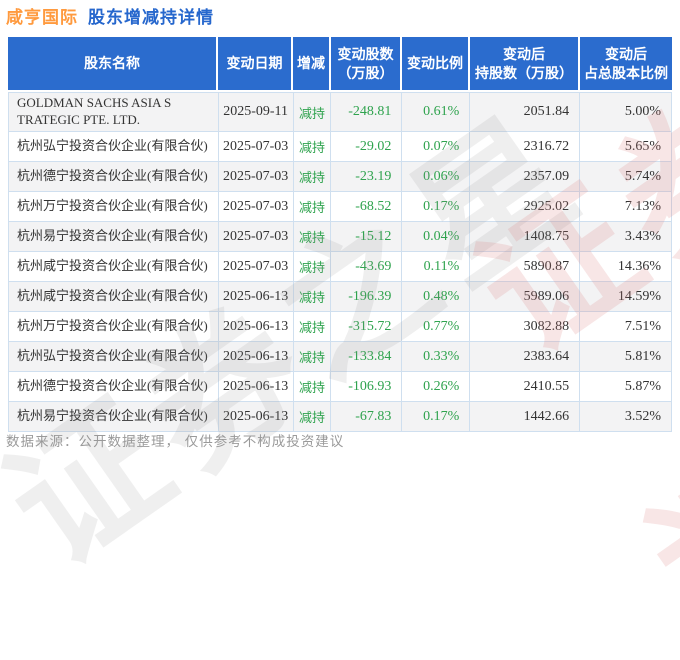 The width and height of the screenshot is (680, 660). Describe the element at coordinates (436, 356) in the screenshot. I see `cell-change-ratio: 0.33%` at that location.